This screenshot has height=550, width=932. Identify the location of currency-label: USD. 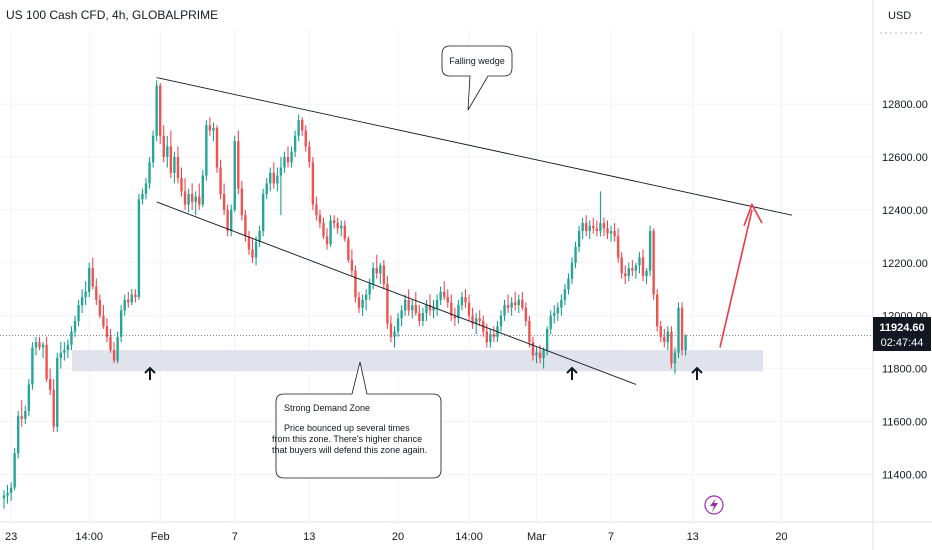
(899, 16).